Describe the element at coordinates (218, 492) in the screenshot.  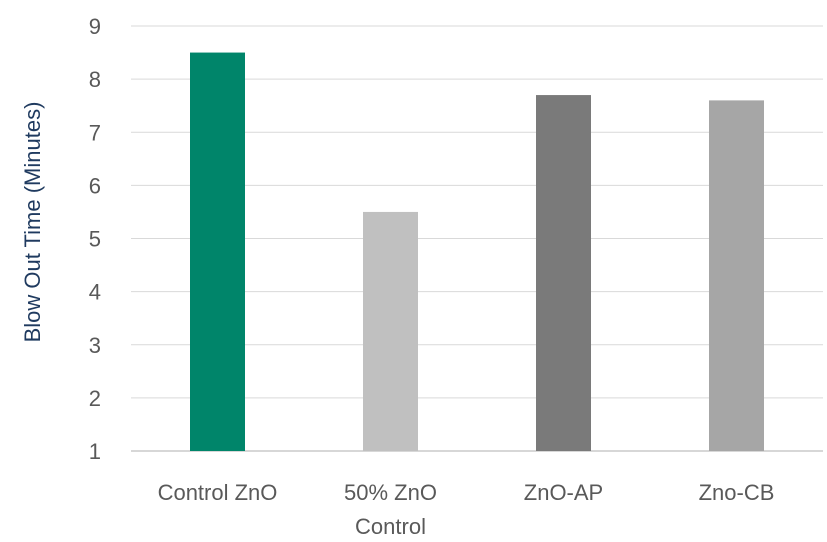
I see `x-category-label: Control ZnO` at that location.